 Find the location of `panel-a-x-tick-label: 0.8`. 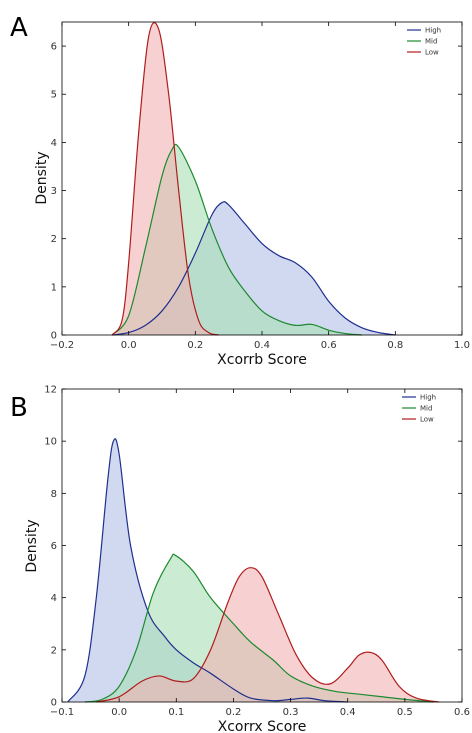

panel-a-x-tick-label: 0.8 is located at coordinates (395, 345).